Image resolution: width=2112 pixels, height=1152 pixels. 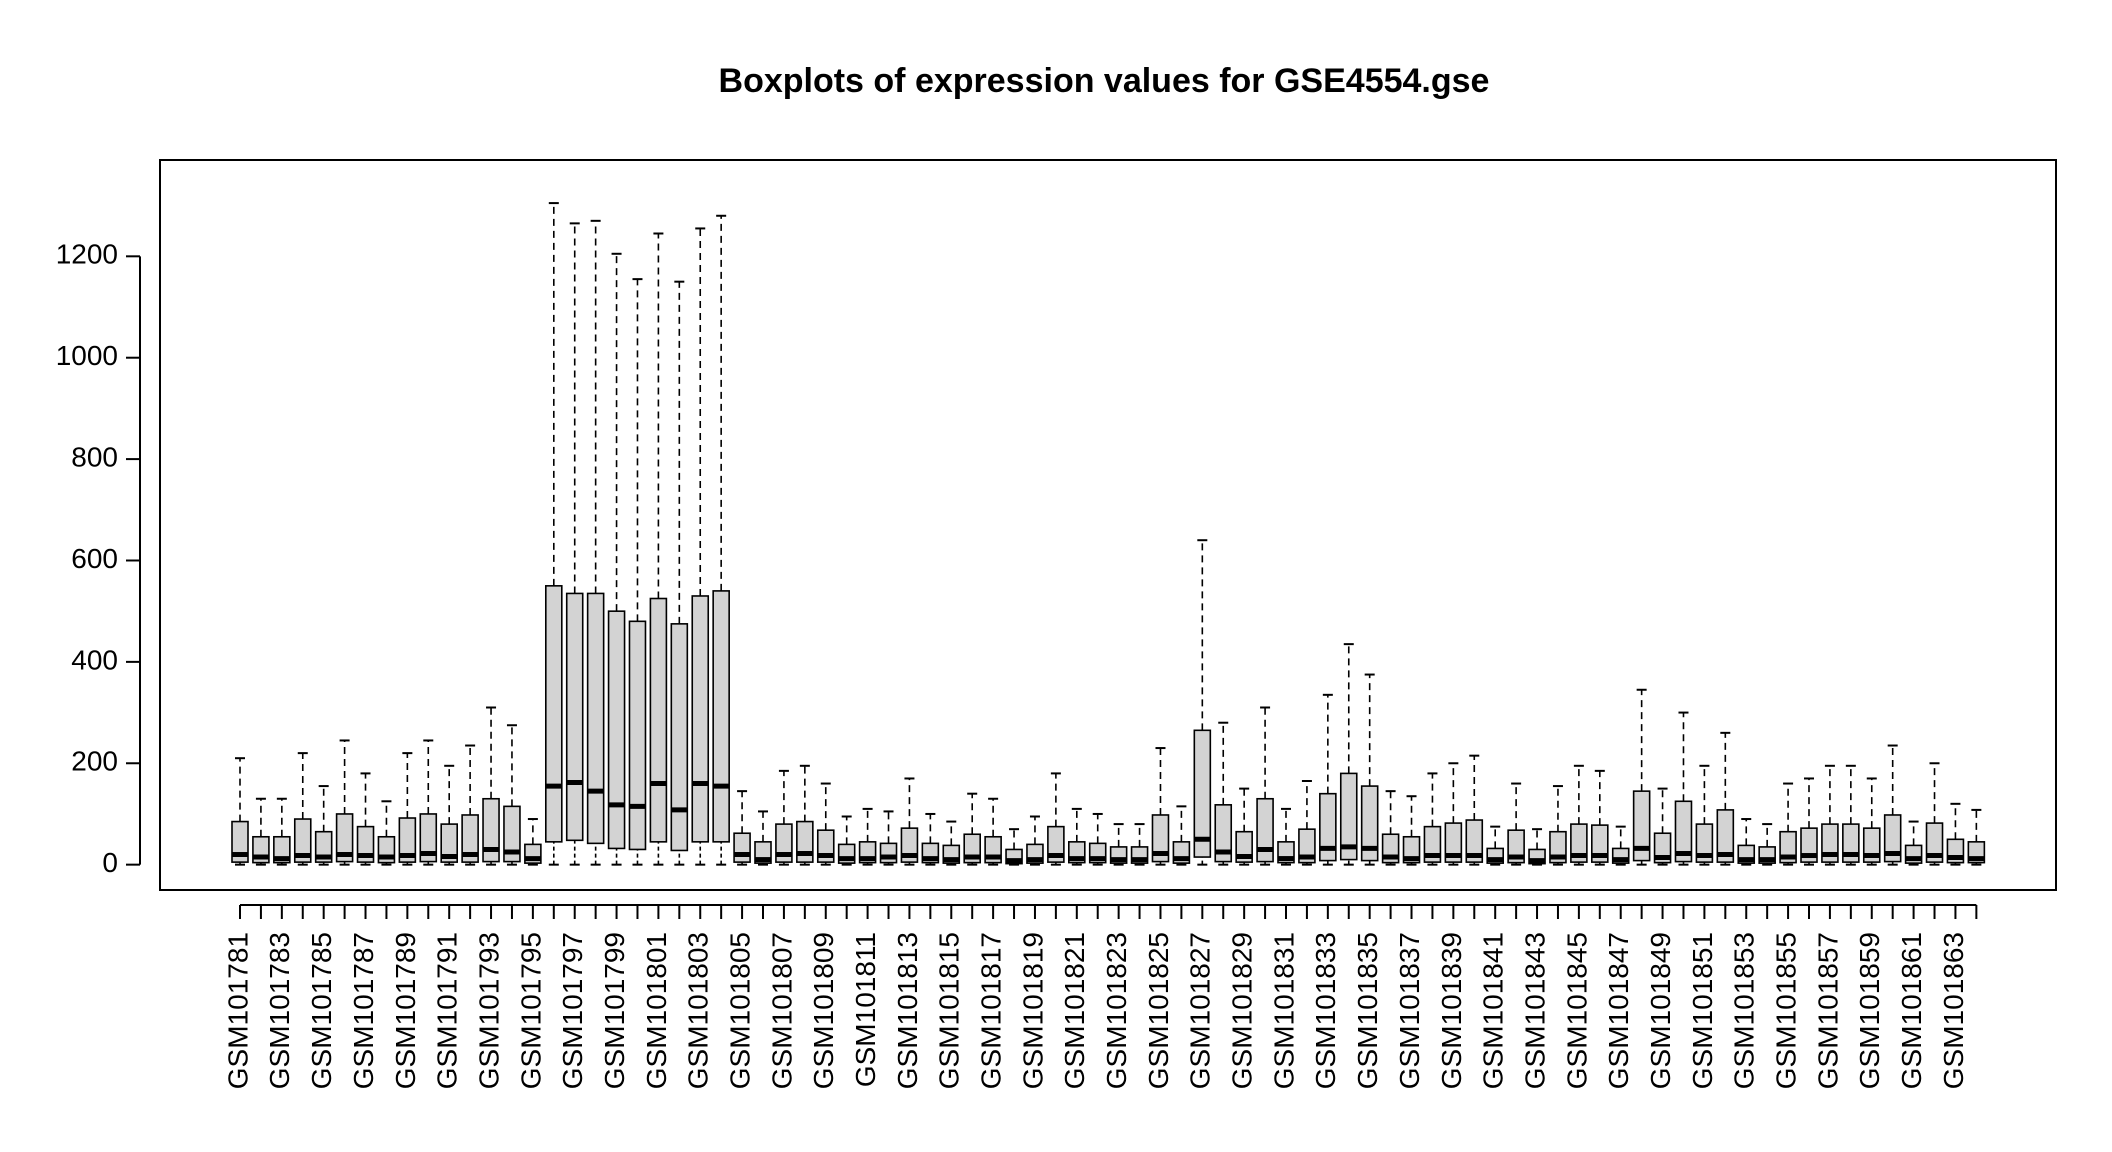 What do you see at coordinates (1516, 824) in the screenshot?
I see `box-GSM101842` at bounding box center [1516, 824].